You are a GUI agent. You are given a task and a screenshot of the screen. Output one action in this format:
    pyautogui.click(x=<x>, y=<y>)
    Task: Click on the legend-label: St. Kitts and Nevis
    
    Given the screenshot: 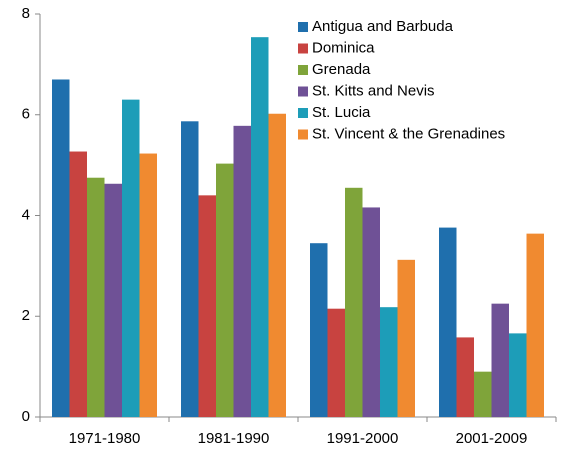 What is the action you would take?
    pyautogui.click(x=373, y=90)
    